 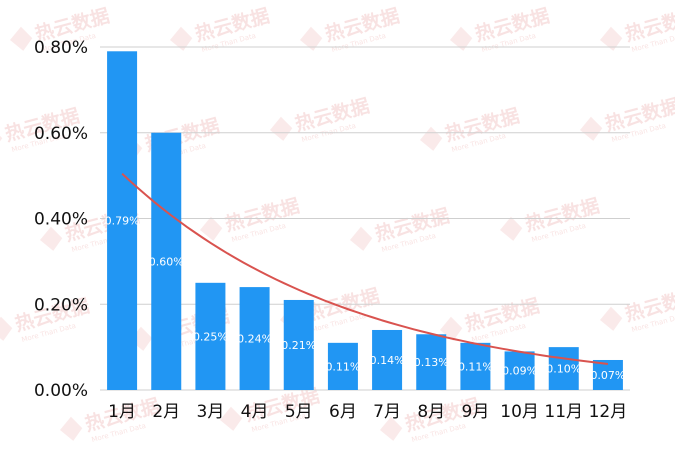 I want to click on data-label: 0.79%, so click(x=122, y=221).